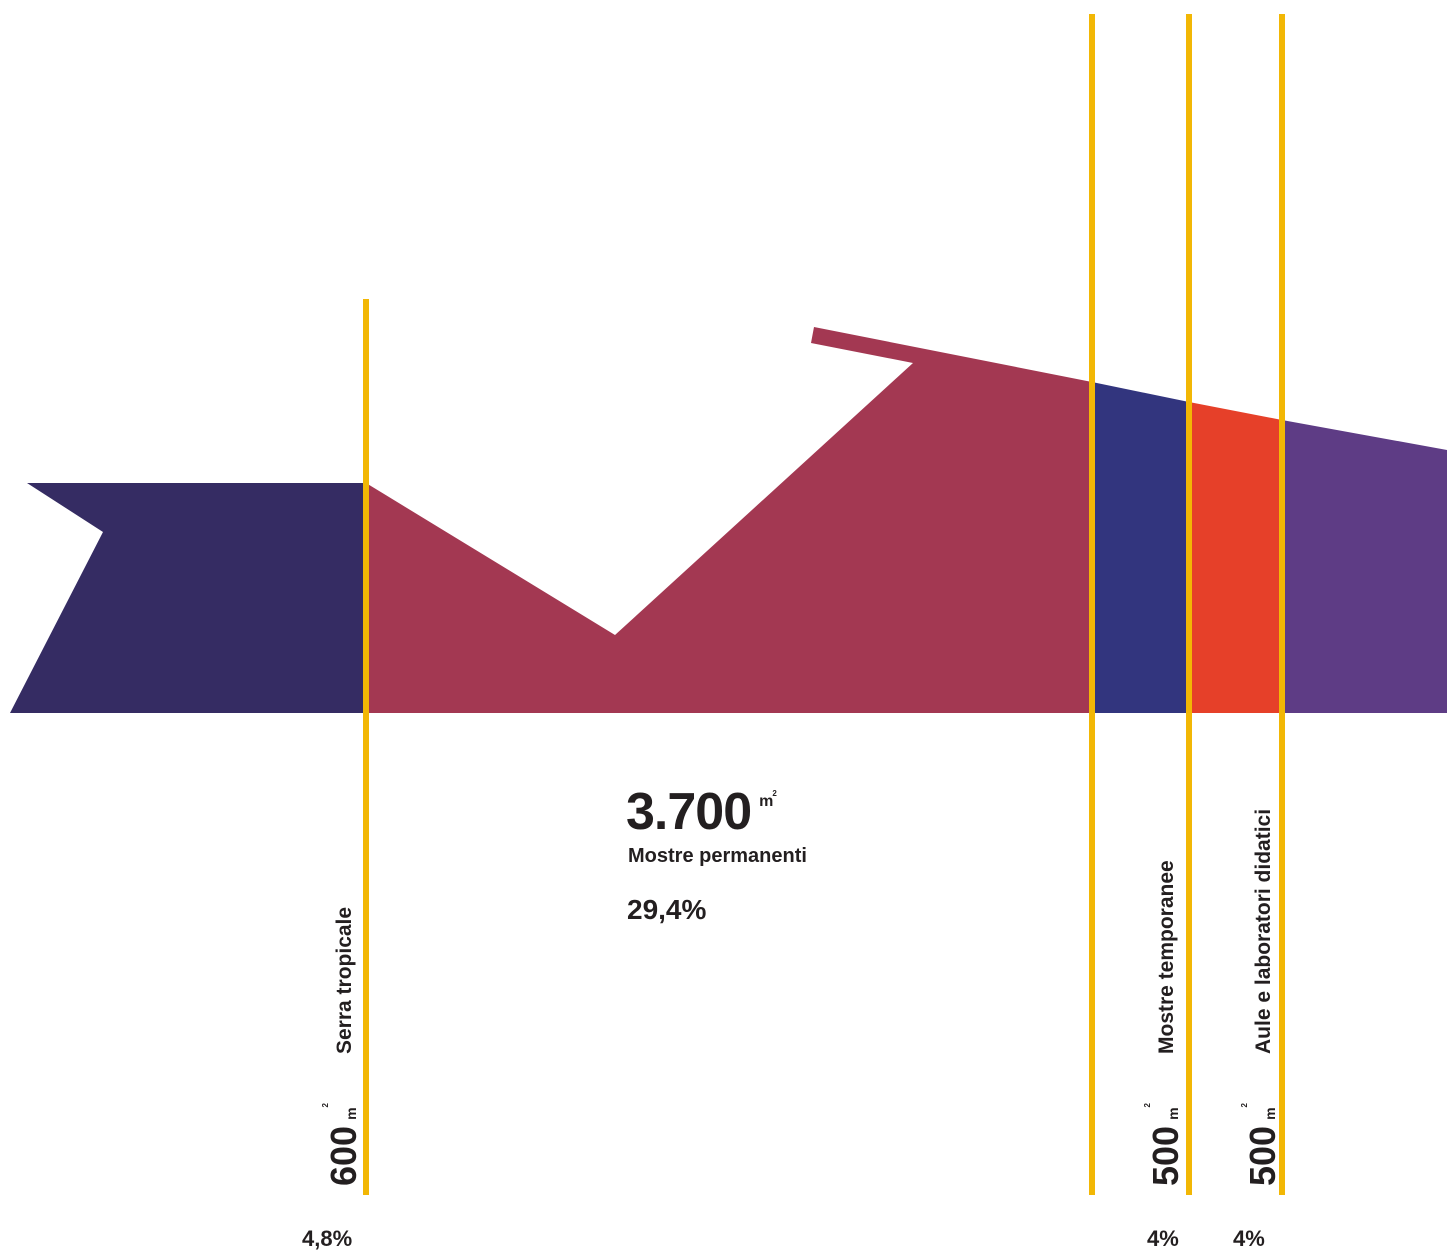 The width and height of the screenshot is (1447, 1253). What do you see at coordinates (342, 1144) in the screenshot?
I see `serra-value: 600m2` at bounding box center [342, 1144].